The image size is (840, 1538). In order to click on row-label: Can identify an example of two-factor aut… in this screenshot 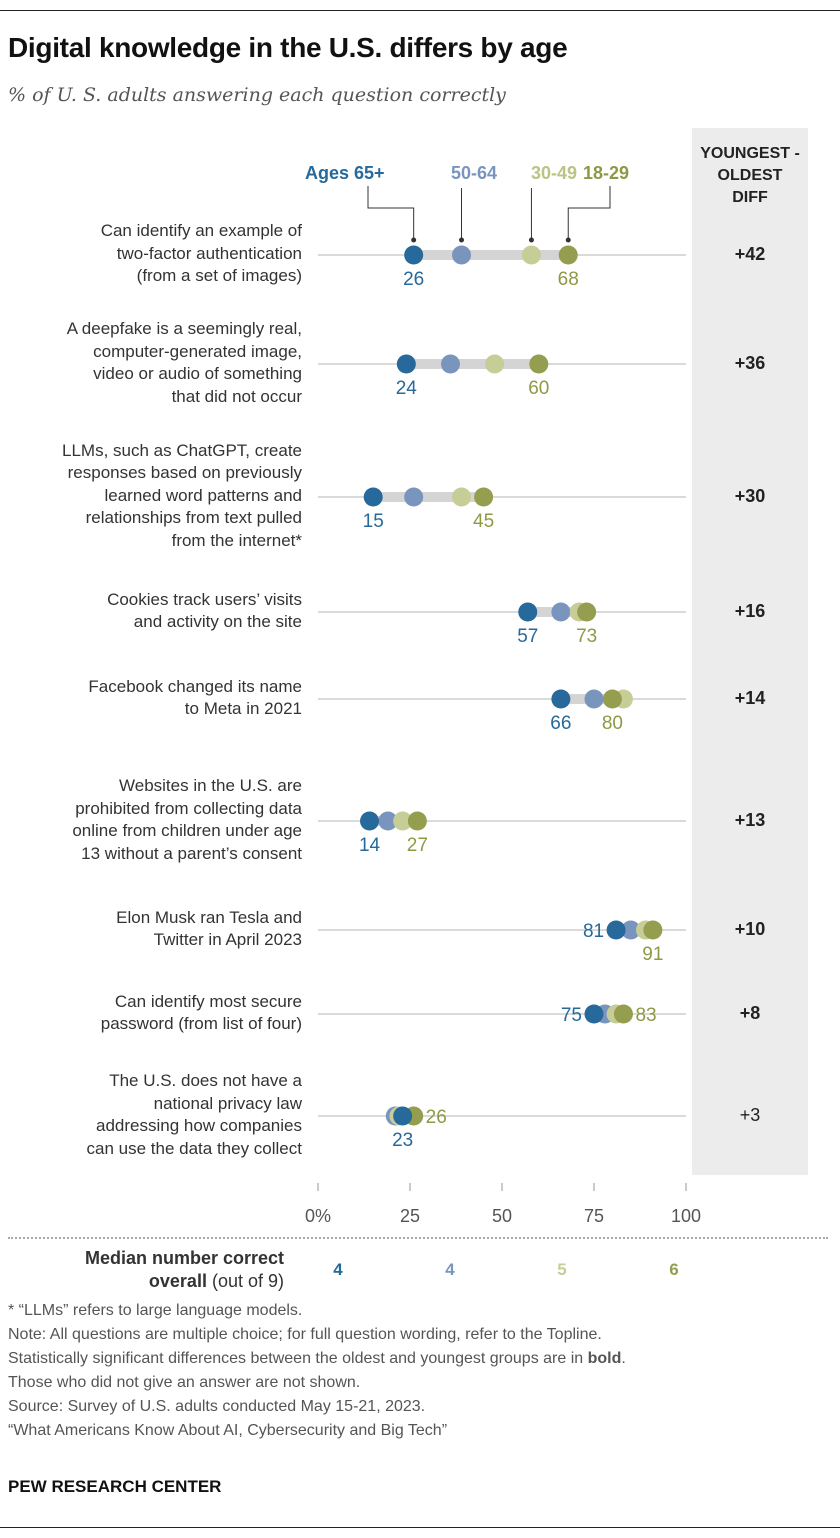, I will do `click(201, 254)`.